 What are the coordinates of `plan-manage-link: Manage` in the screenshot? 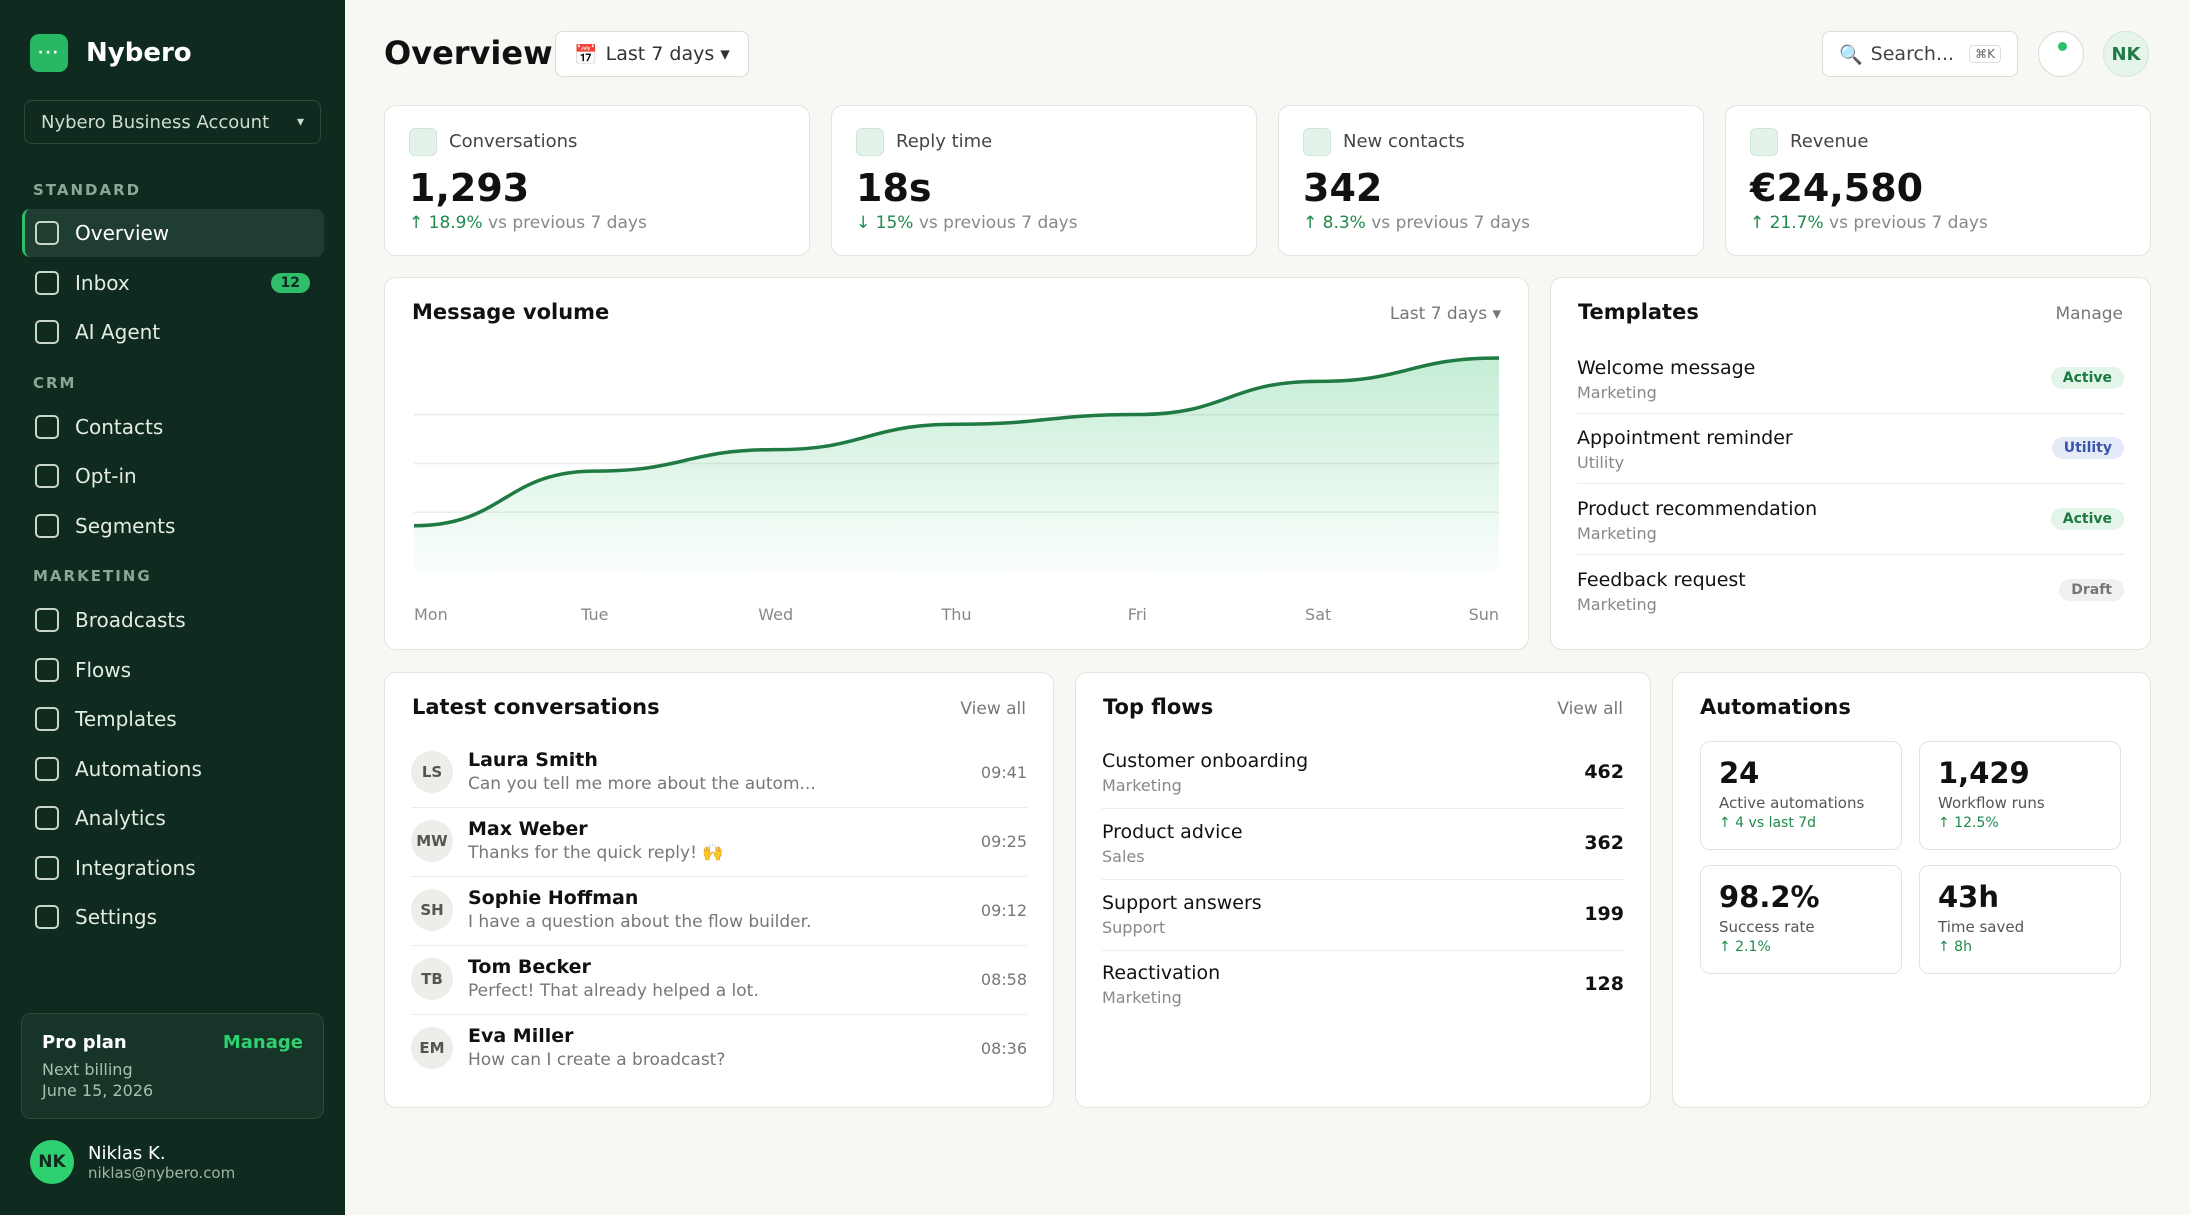 It's located at (262, 1042).